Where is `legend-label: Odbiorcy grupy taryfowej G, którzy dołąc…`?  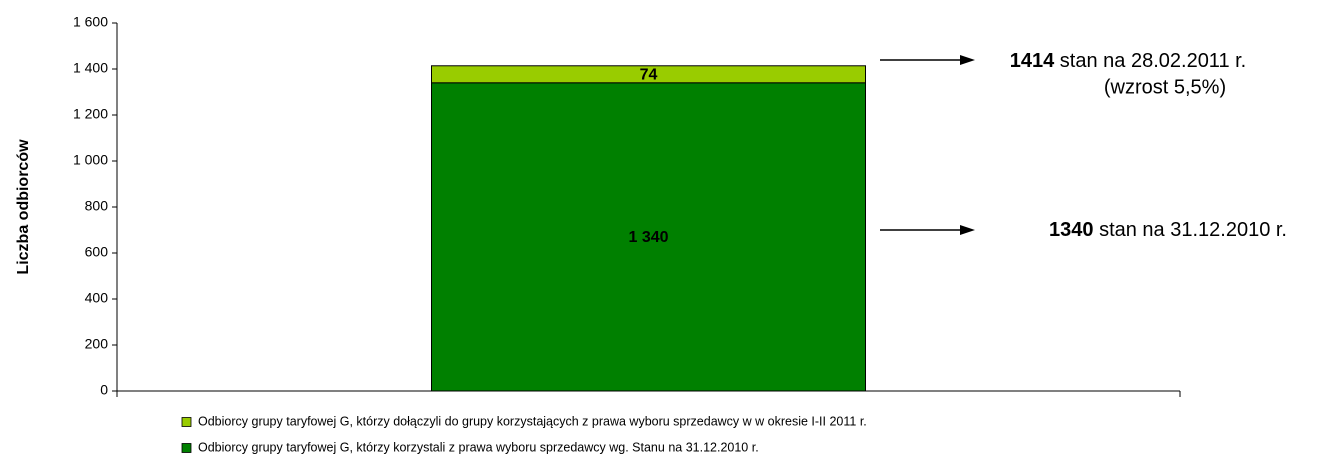
legend-label: Odbiorcy grupy taryfowej G, którzy dołąc… is located at coordinates (532, 421).